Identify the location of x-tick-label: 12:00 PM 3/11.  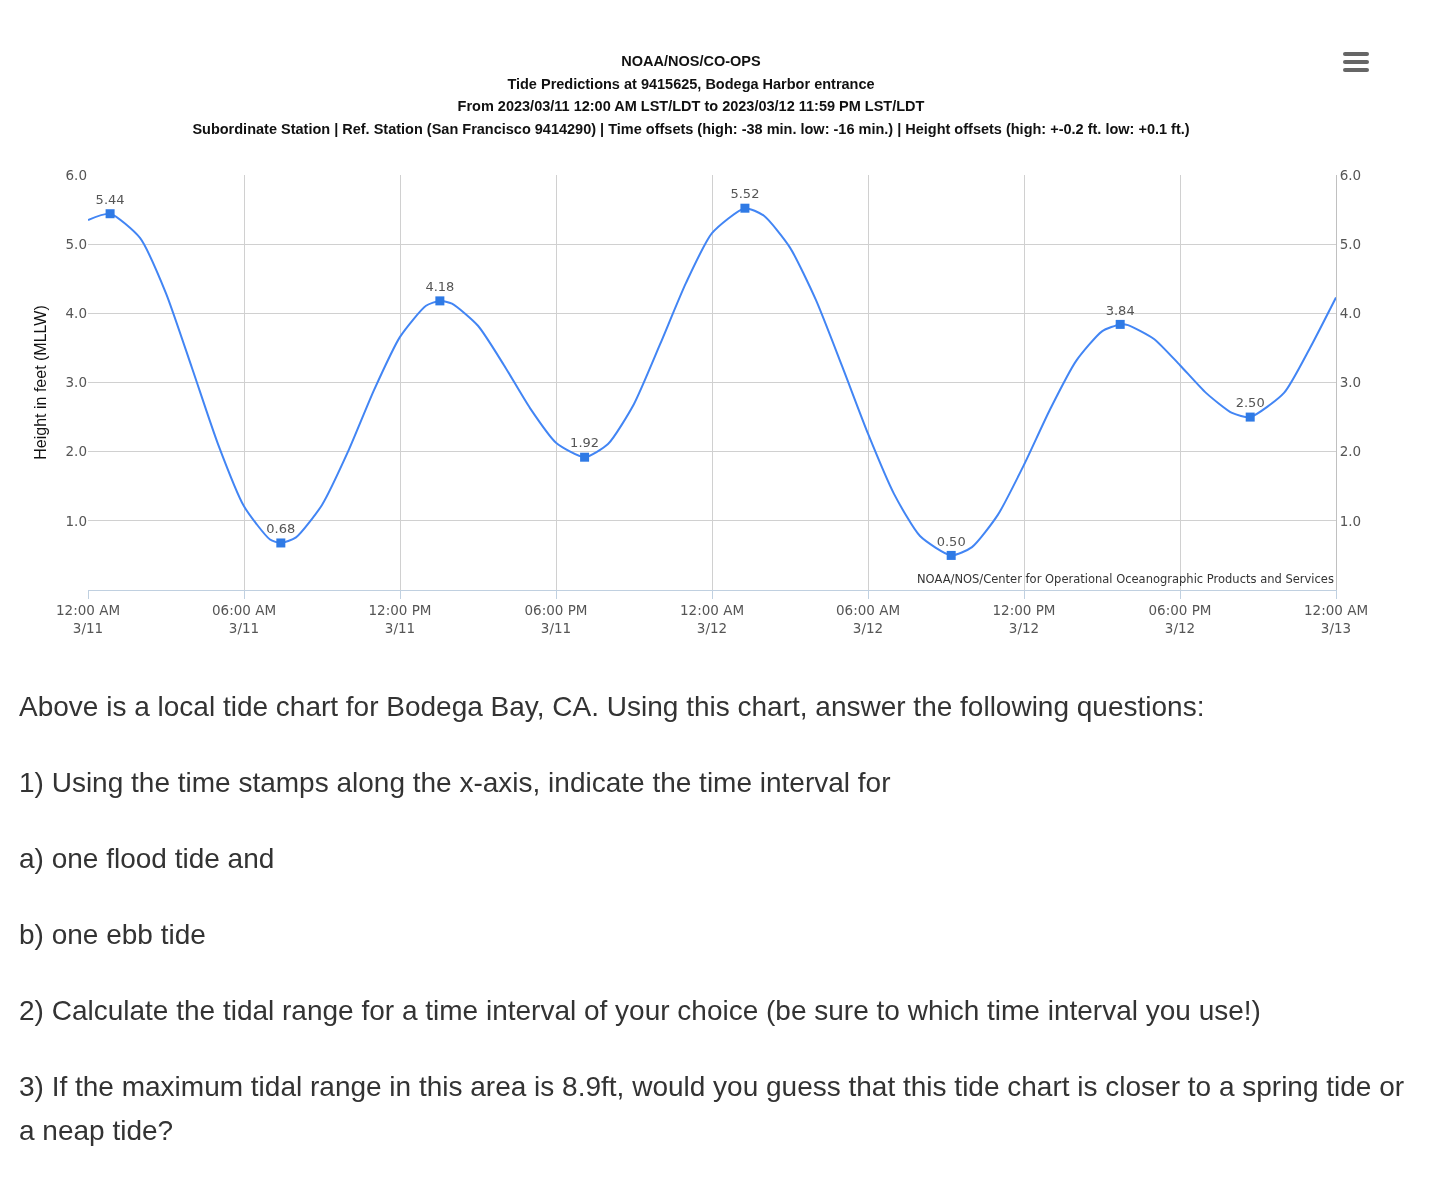
(400, 619).